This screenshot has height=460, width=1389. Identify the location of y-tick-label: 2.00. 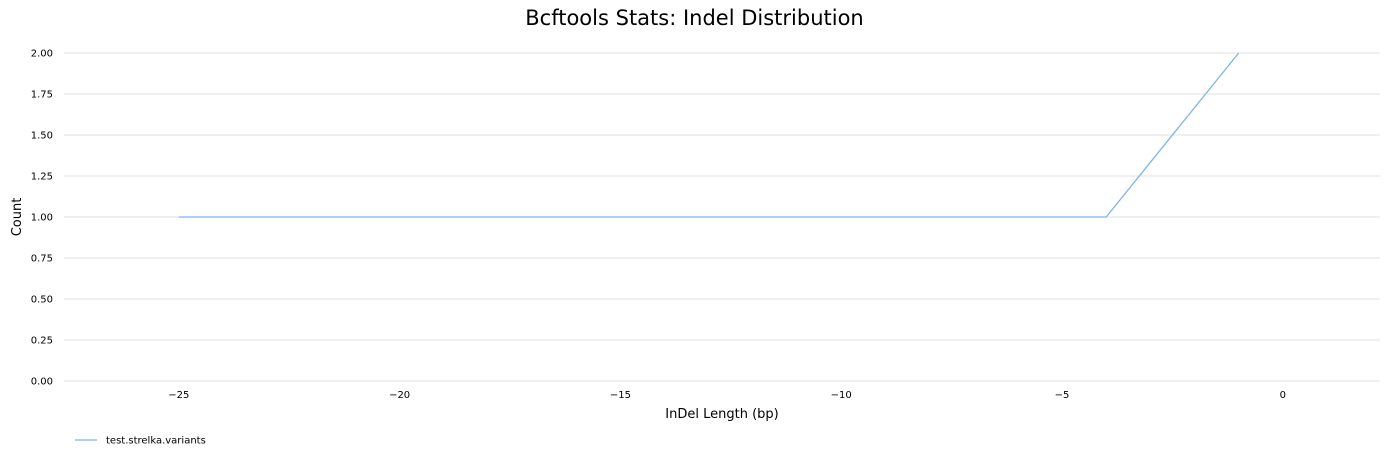
(42, 54).